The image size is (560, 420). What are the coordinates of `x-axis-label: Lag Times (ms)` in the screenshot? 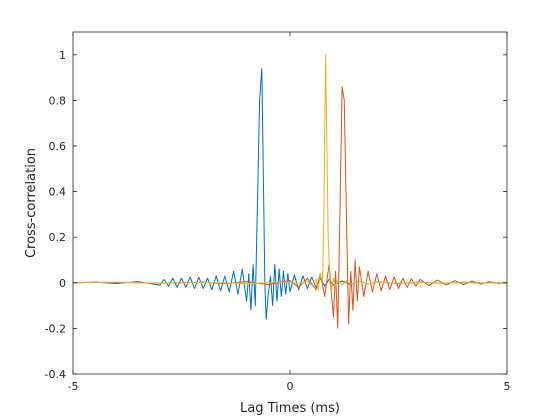 It's located at (290, 408).